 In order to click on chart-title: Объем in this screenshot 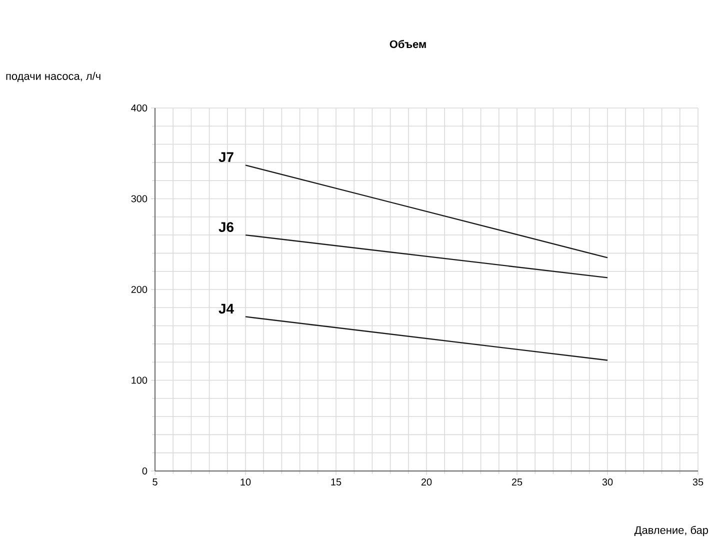, I will do `click(408, 44)`.